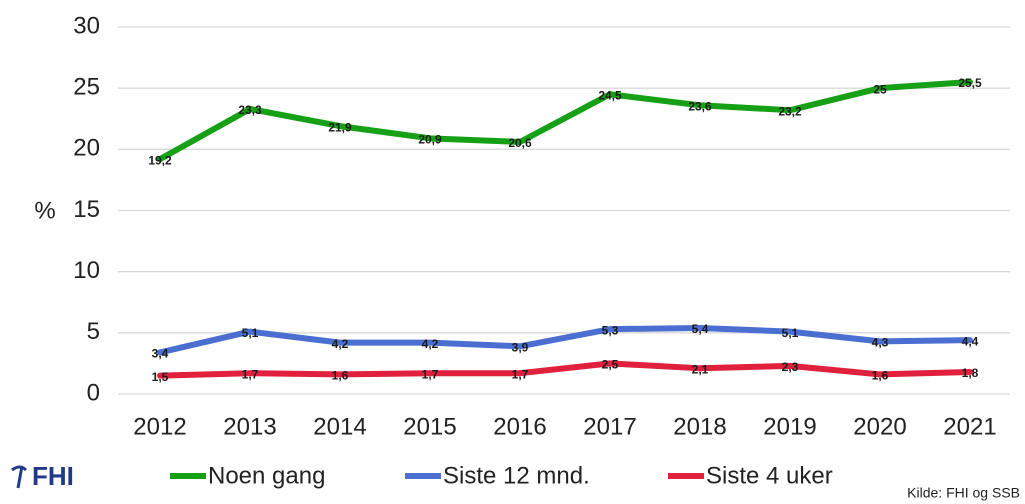 The width and height of the screenshot is (1025, 504). Describe the element at coordinates (970, 373) in the screenshot. I see `data-label: 1,8` at that location.